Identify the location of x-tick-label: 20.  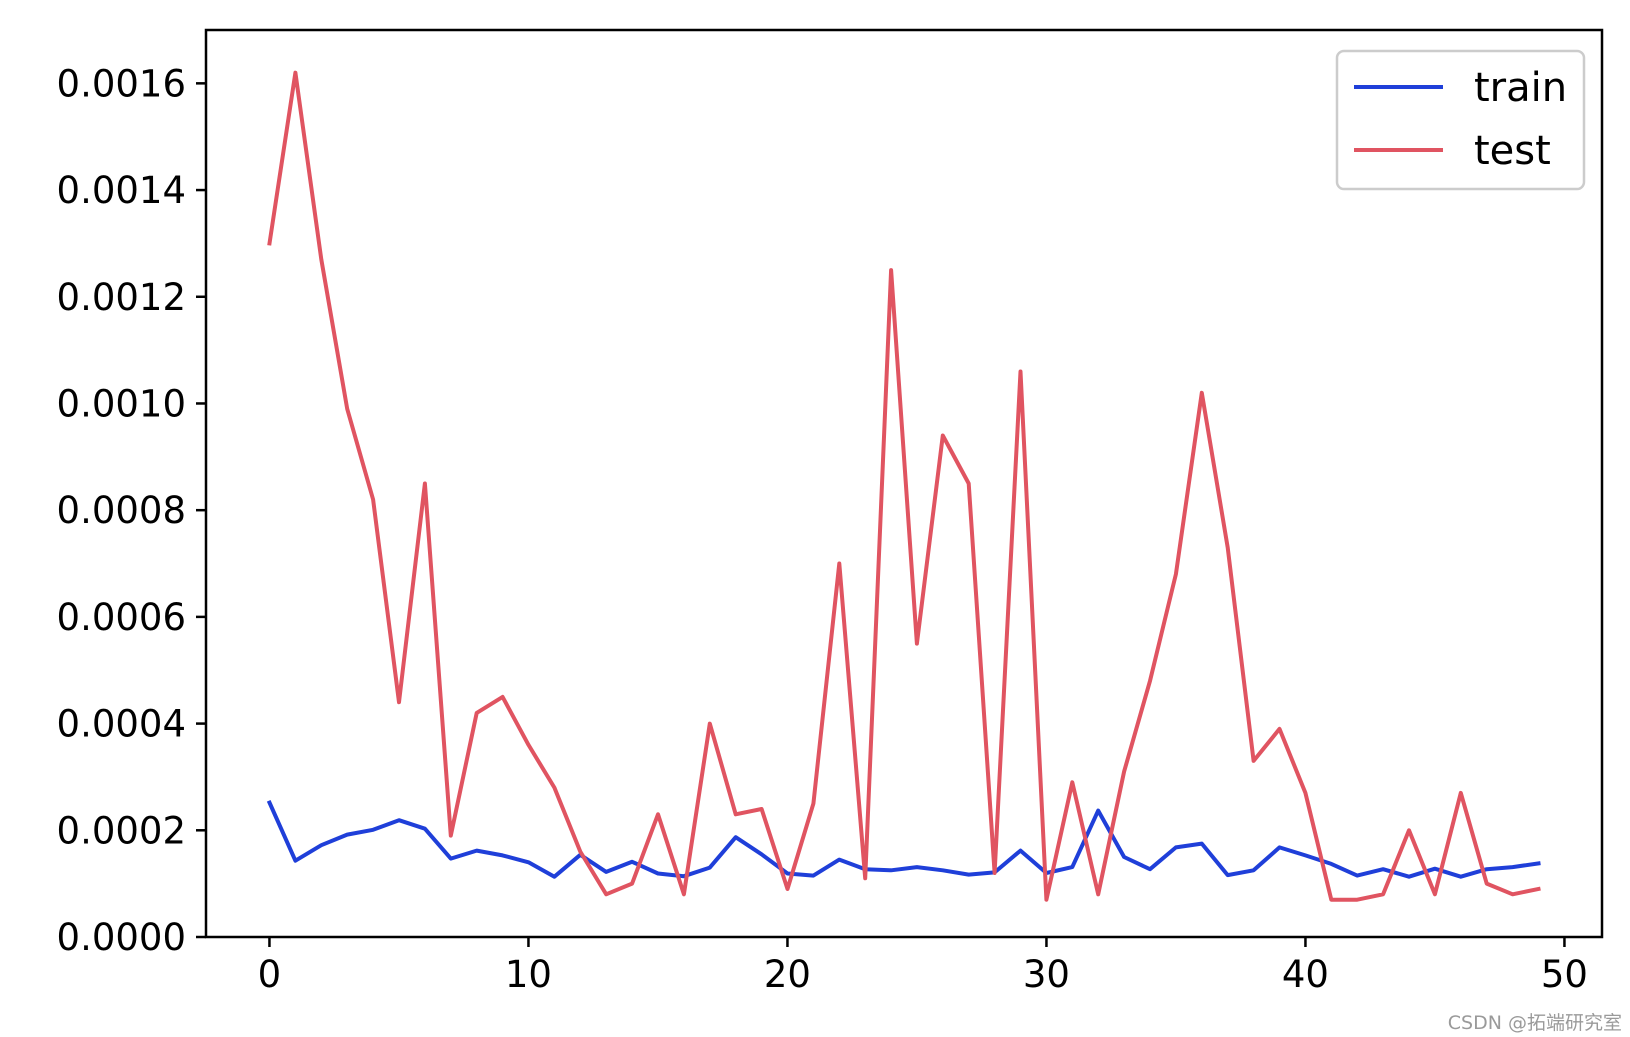
(787, 974).